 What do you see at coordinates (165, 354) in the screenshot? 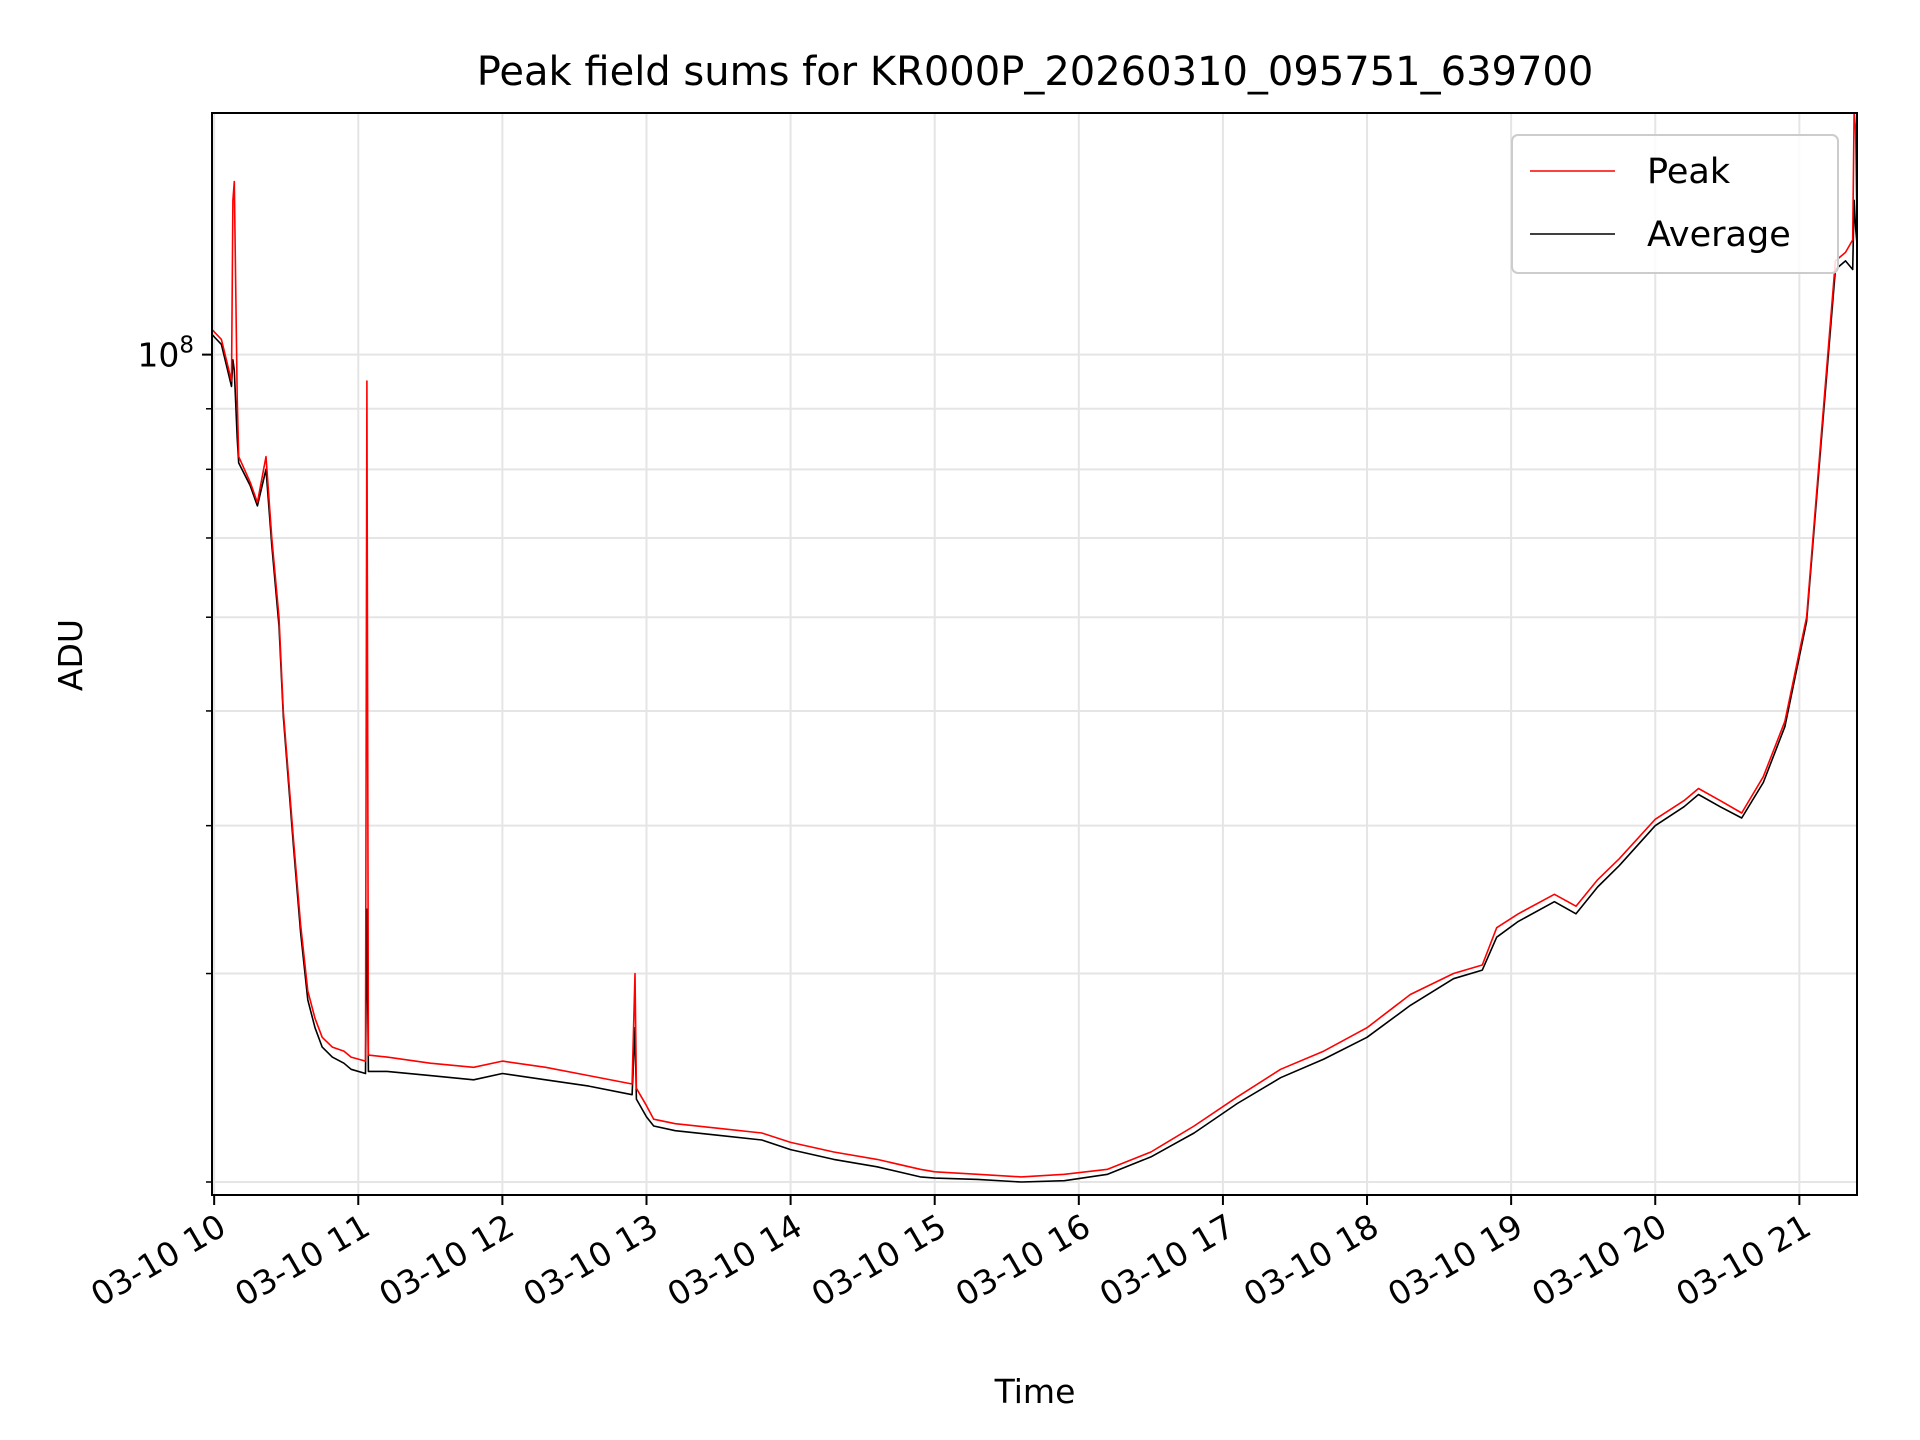
I see `y-tick-label: 108` at bounding box center [165, 354].